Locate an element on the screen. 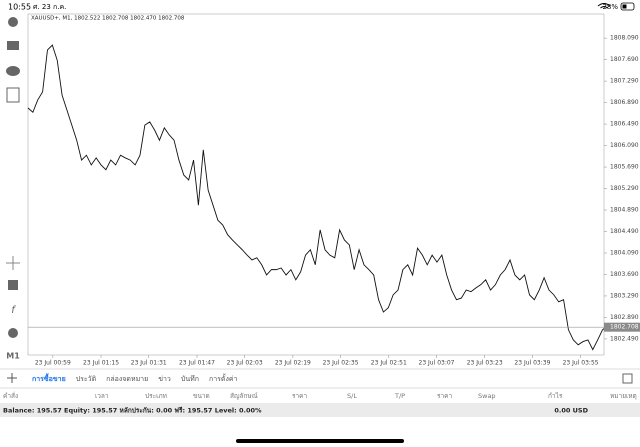  wifi-icon is located at coordinates (604, 6).